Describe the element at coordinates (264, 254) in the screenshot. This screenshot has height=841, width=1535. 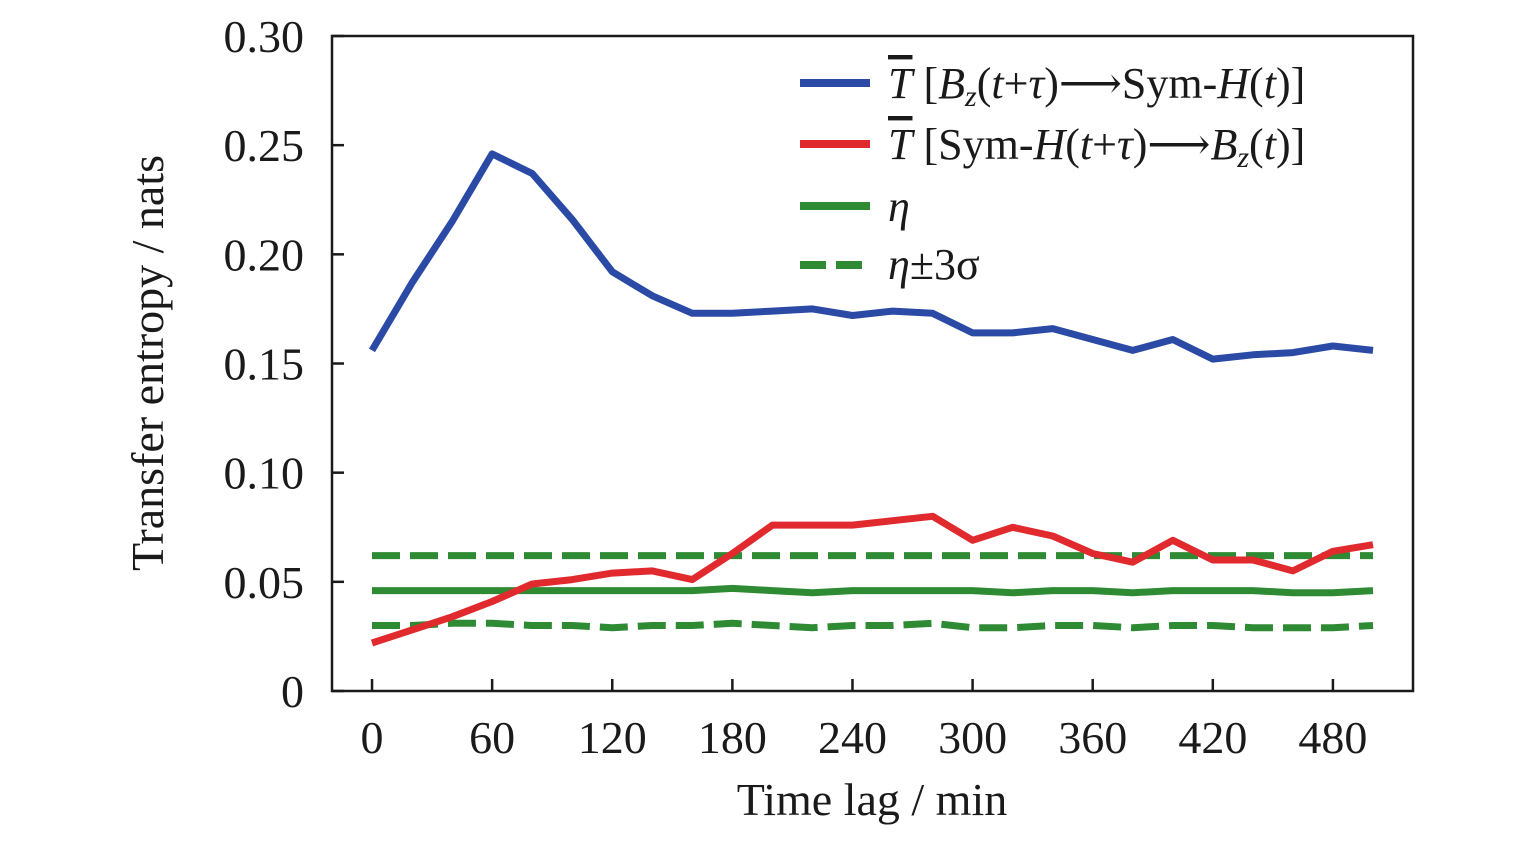
I see `y-tick-label: 0.20` at that location.